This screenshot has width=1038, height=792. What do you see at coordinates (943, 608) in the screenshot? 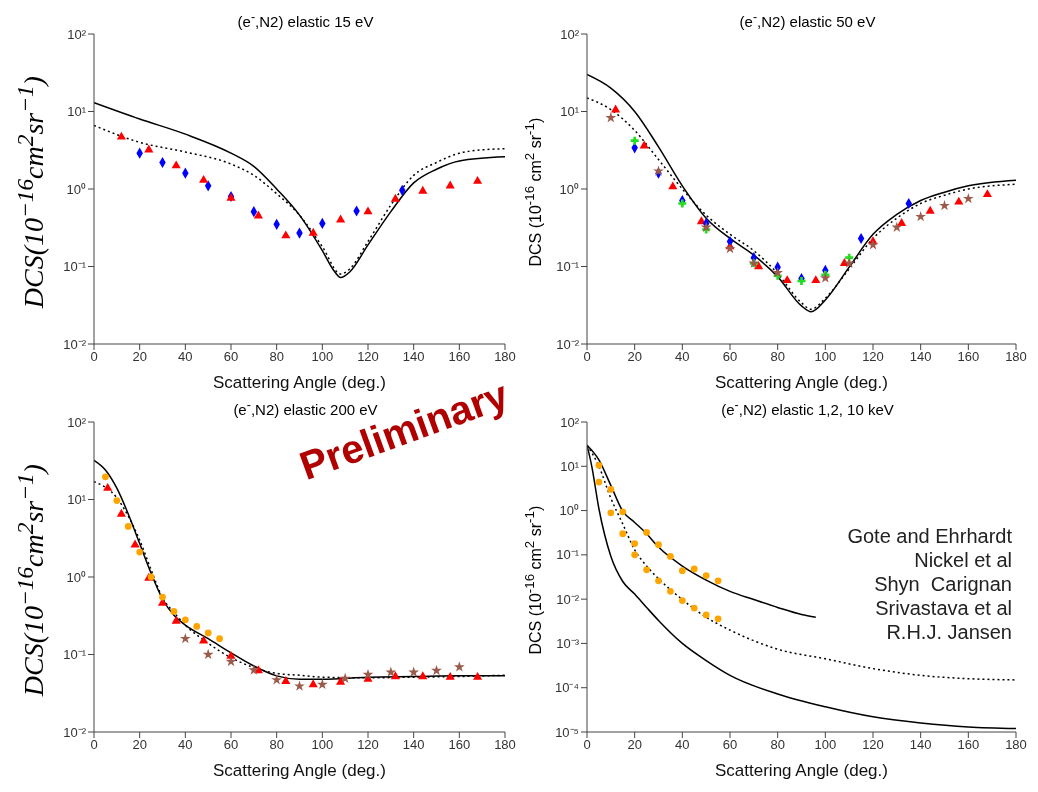
I see `annotation: Srivastava et al` at bounding box center [943, 608].